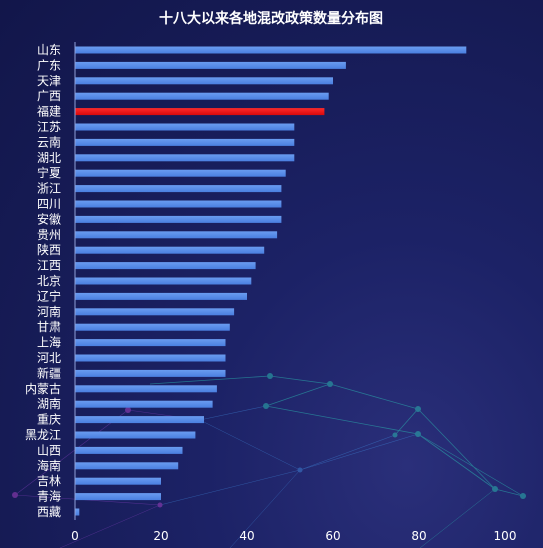  I want to click on category-label: 江西, so click(49, 266).